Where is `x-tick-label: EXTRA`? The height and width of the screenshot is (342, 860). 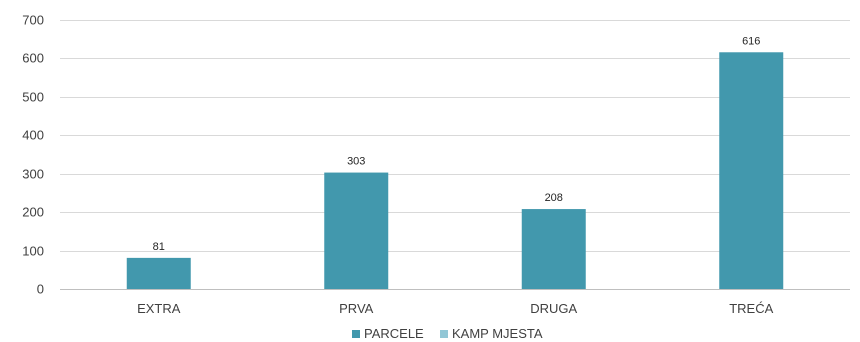 x-tick-label: EXTRA is located at coordinates (159, 308).